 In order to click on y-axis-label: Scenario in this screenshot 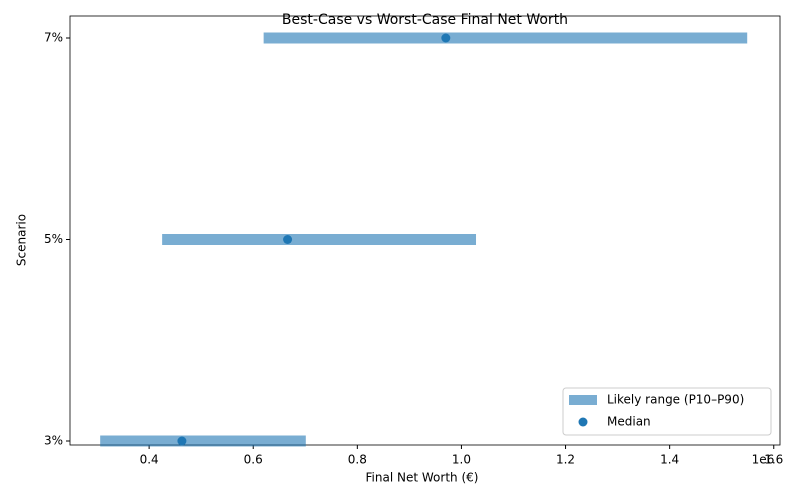, I will do `click(22, 240)`.